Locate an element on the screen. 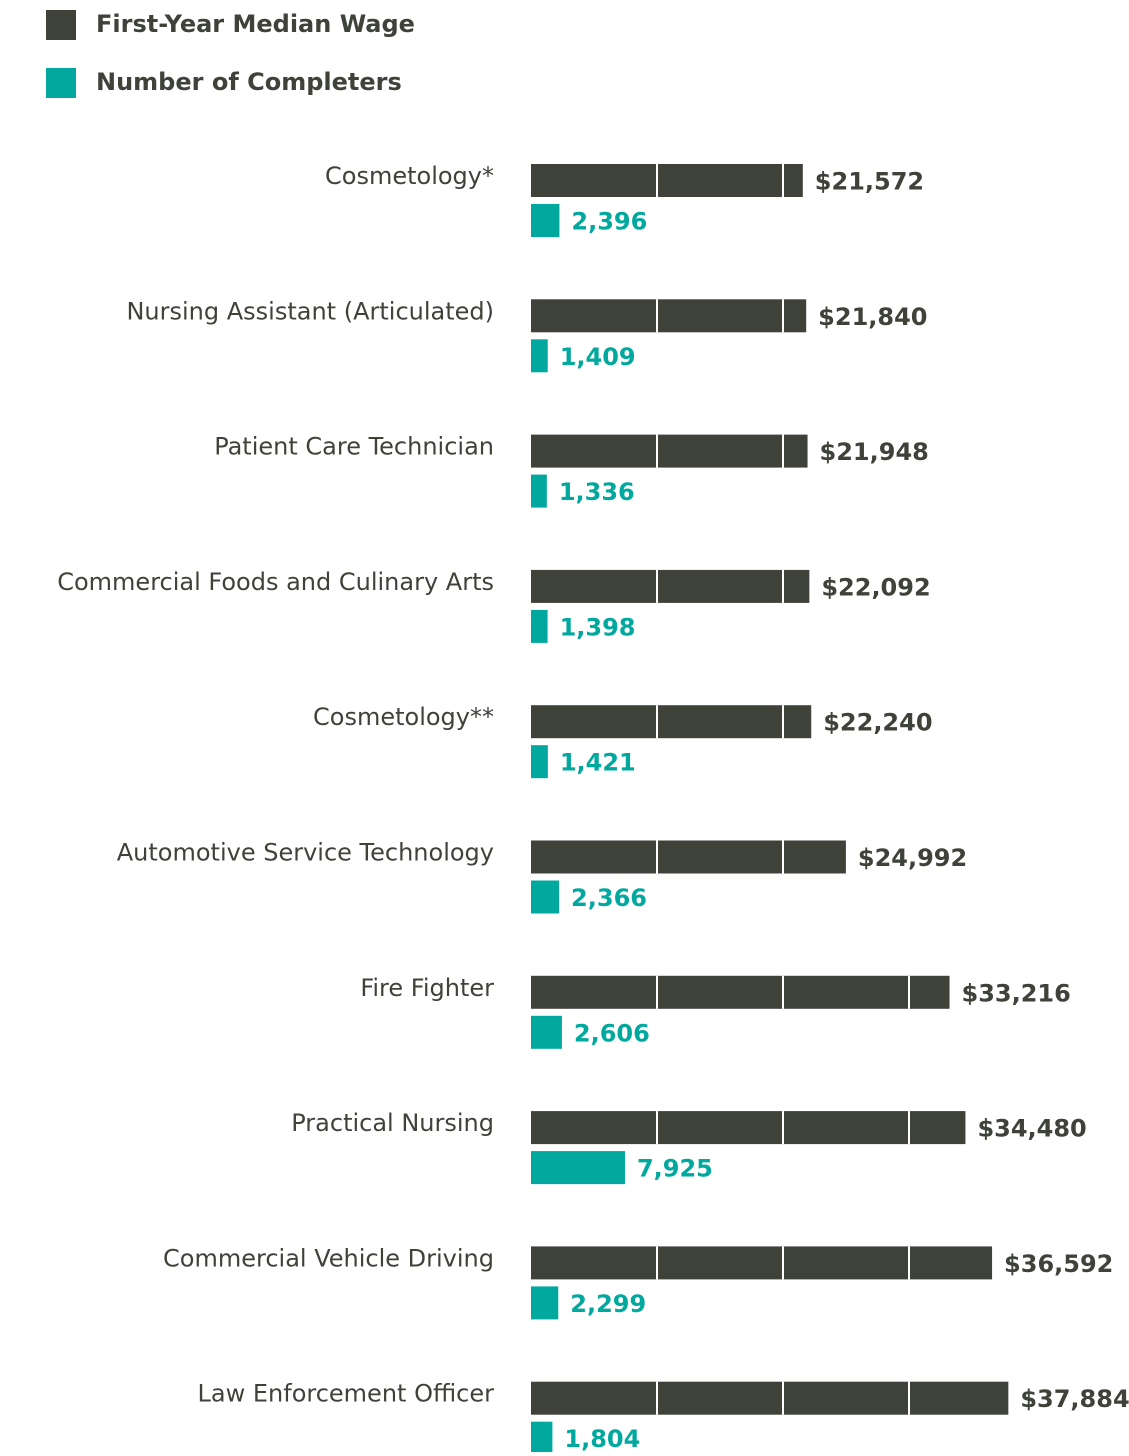 The image size is (1129, 1456). category-label: Cosmetology** is located at coordinates (403, 717).